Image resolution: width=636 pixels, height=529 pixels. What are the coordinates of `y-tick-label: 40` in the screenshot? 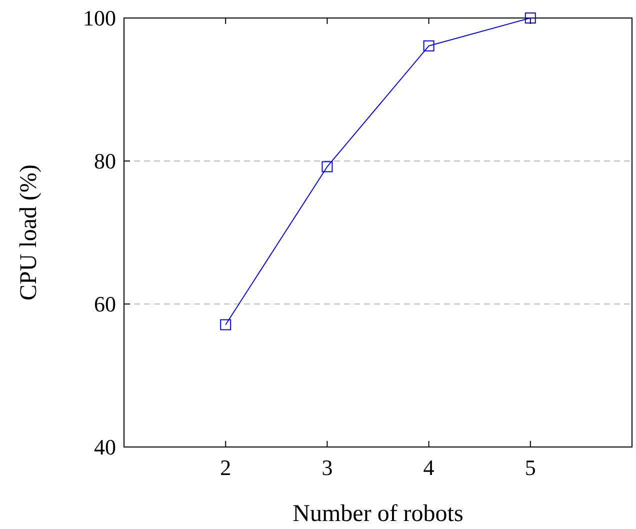 It's located at (105, 447).